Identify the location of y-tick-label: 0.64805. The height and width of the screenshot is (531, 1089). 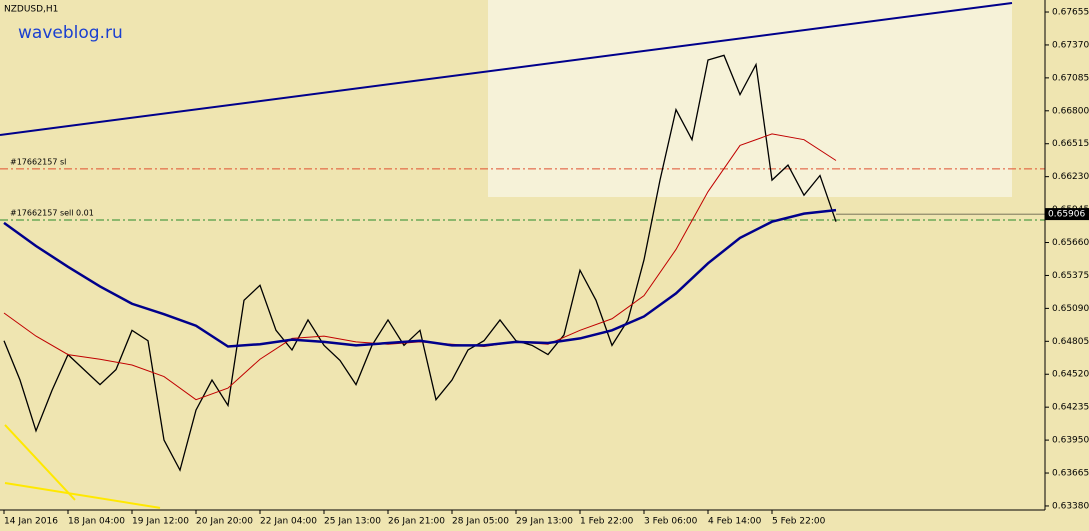
(1070, 342).